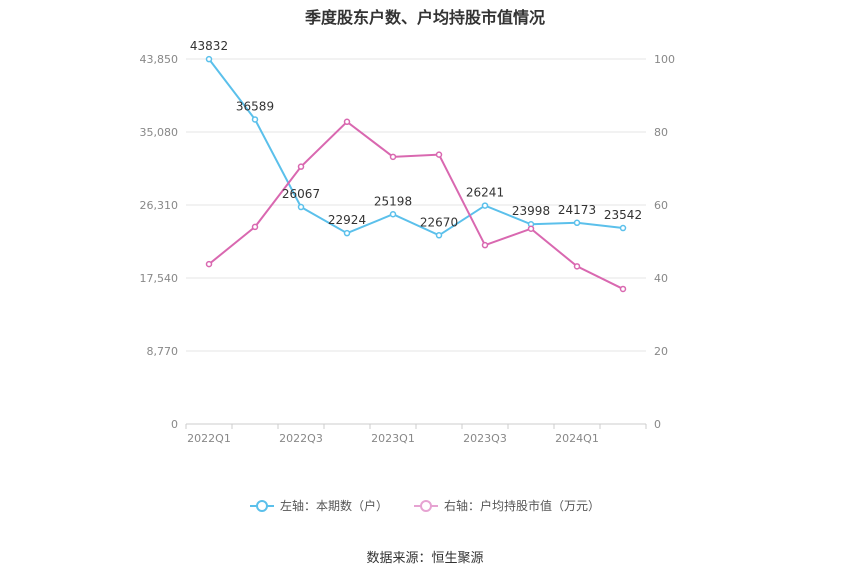  I want to click on legend-label-right: 右轴：户均持股市值（万元）, so click(522, 506).